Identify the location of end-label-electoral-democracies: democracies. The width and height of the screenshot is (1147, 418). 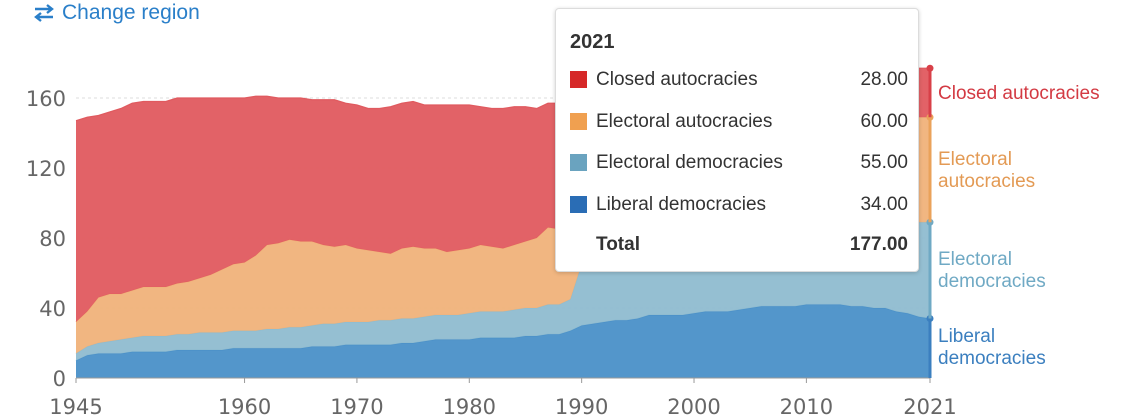
(992, 281).